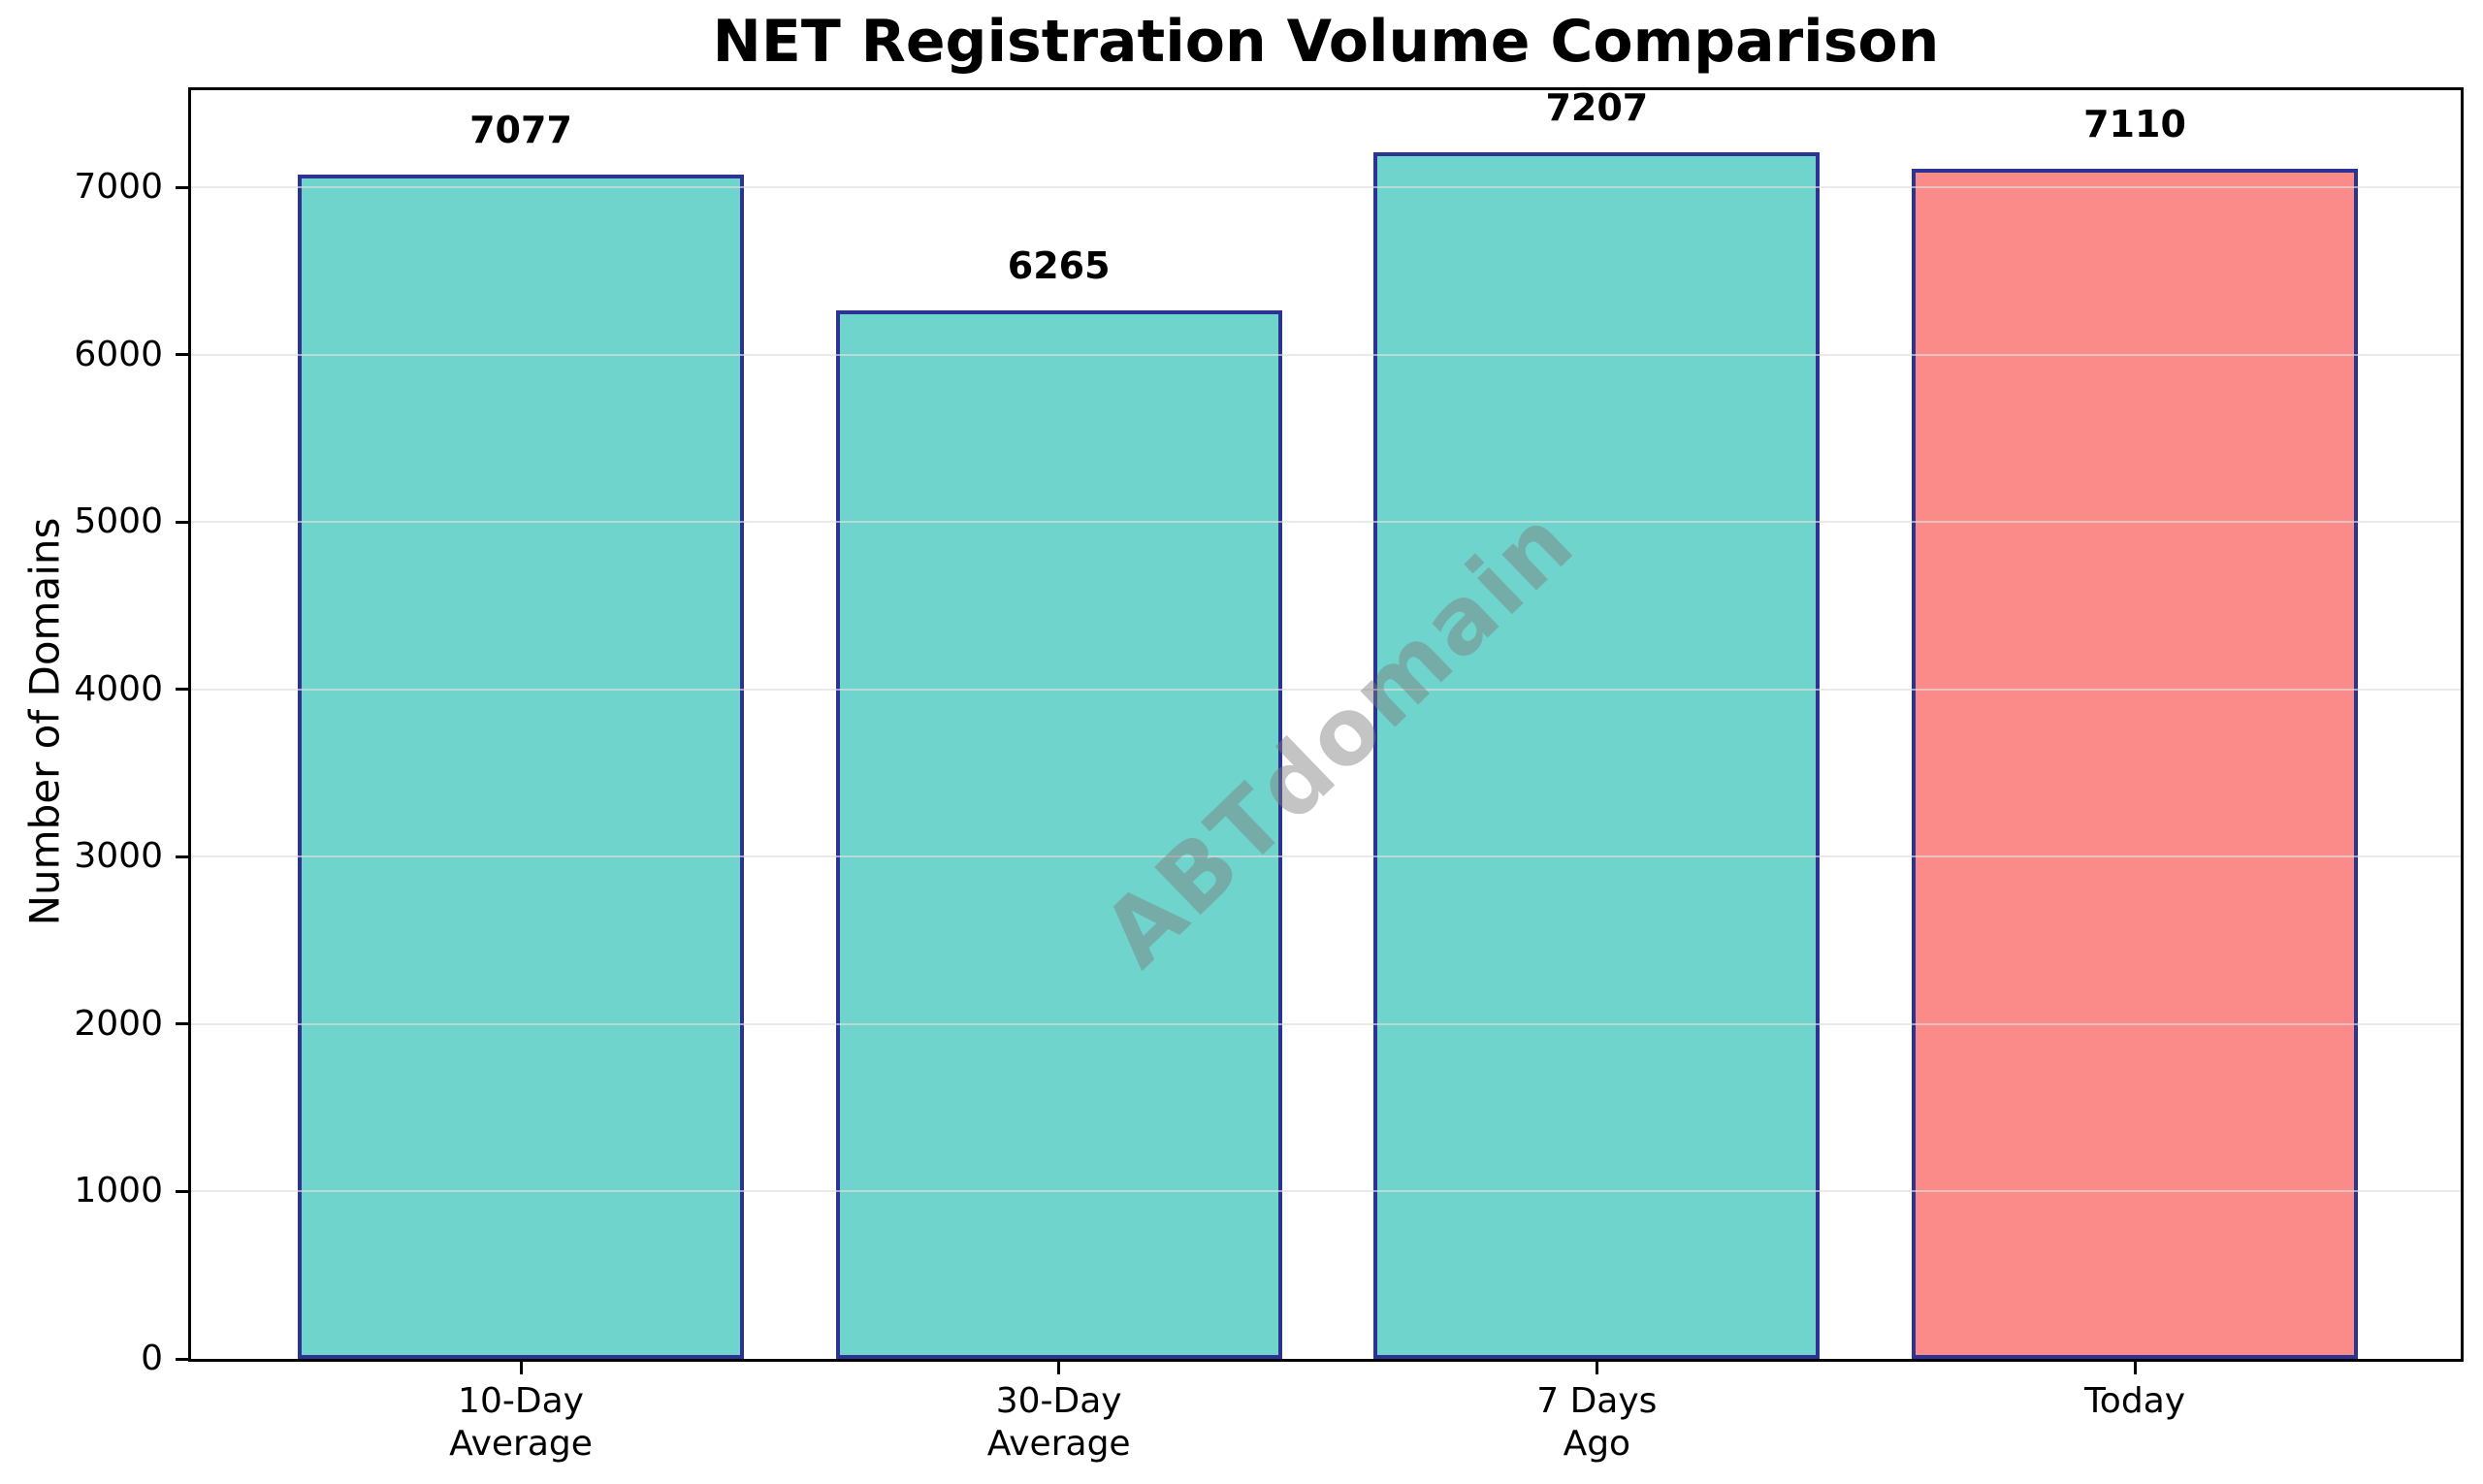  Describe the element at coordinates (119, 187) in the screenshot. I see `y-tick-label-7000: 7000` at that location.